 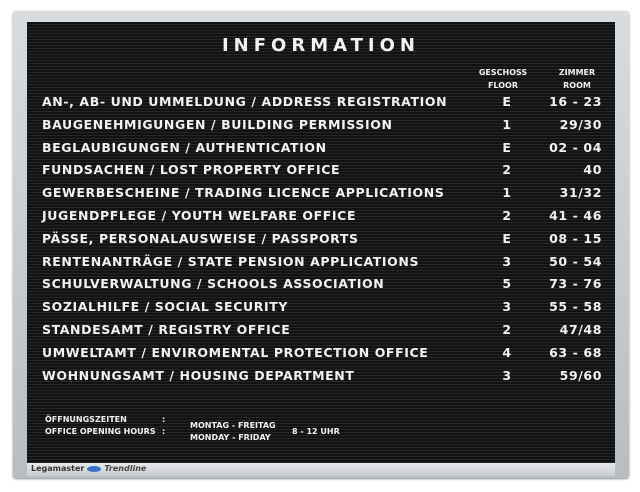 What do you see at coordinates (165, 307) in the screenshot?
I see `office-name: SOZIALHILFE / SOCIAL SECURITY` at bounding box center [165, 307].